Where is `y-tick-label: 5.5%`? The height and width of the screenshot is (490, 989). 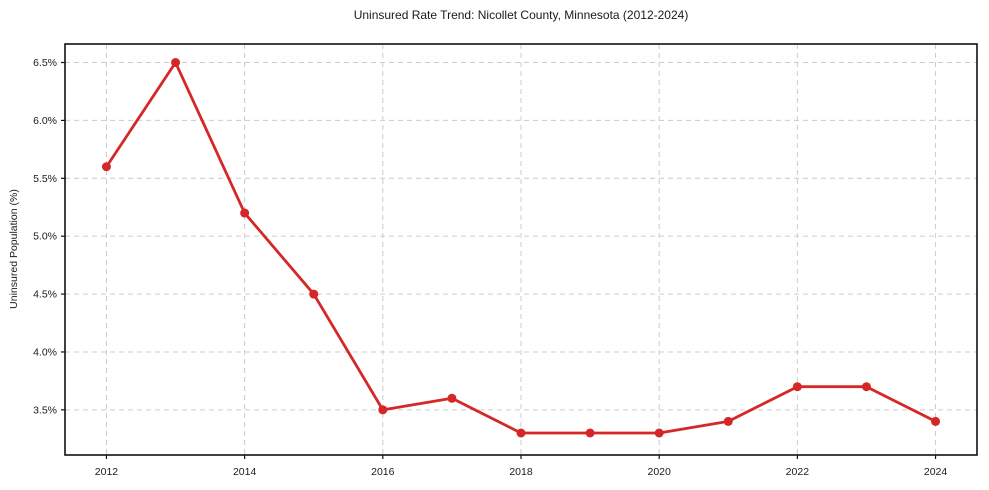 y-tick-label: 5.5% is located at coordinates (45, 179).